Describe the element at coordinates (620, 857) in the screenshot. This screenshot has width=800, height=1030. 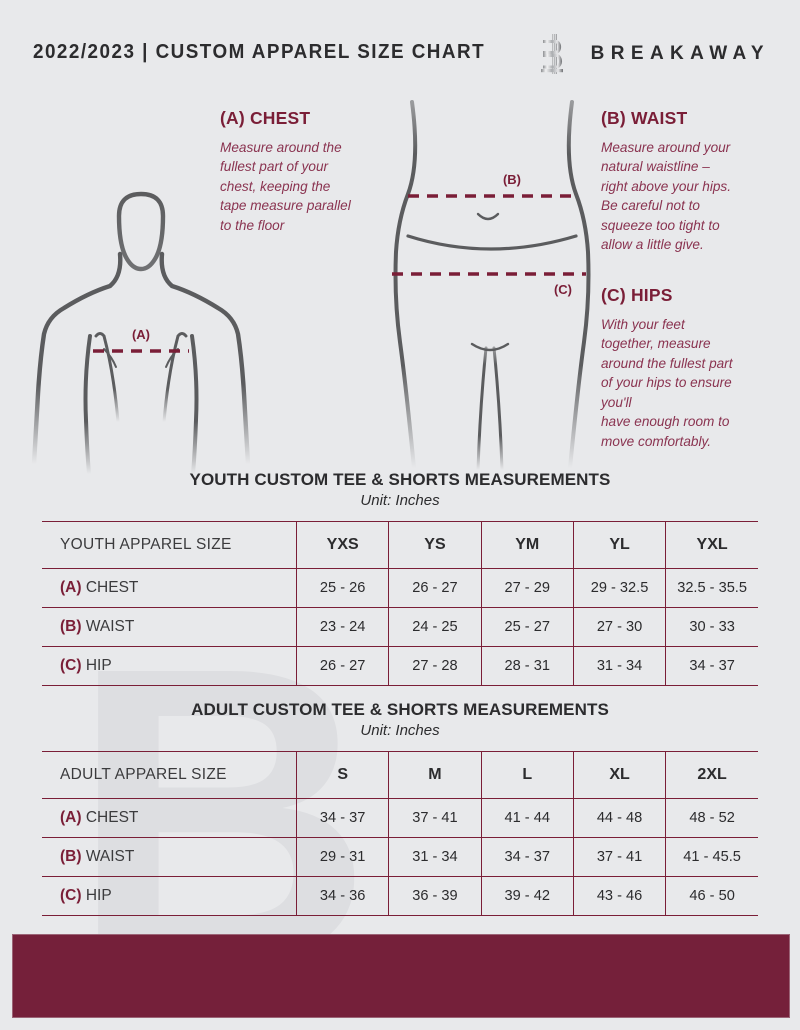
I see `adult-cell-1-3: 37 - 41` at that location.